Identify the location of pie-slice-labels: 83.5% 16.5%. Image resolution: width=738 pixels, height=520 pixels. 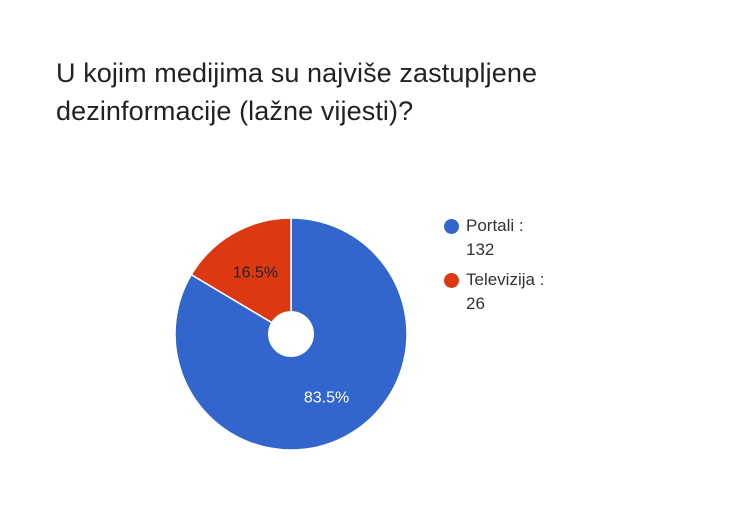
(291, 335).